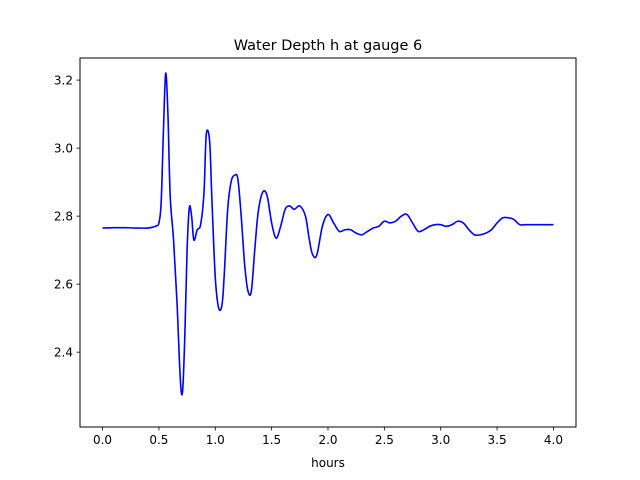  What do you see at coordinates (553, 440) in the screenshot?
I see `x-tick-label: 4.0` at bounding box center [553, 440].